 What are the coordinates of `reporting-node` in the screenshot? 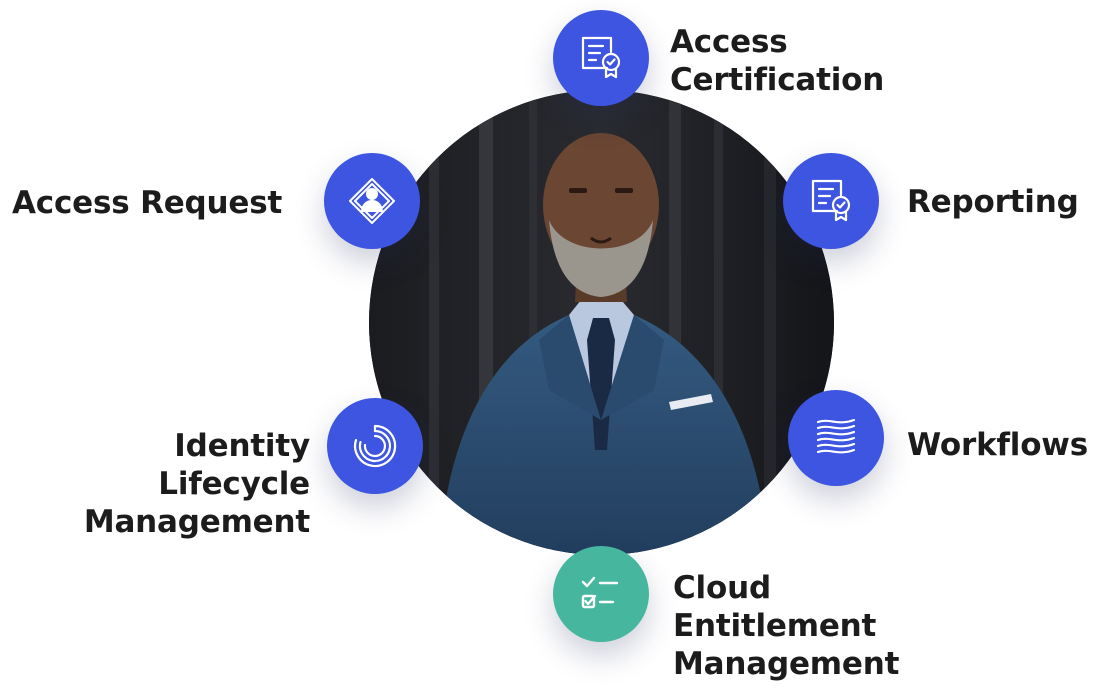 It's located at (831, 201).